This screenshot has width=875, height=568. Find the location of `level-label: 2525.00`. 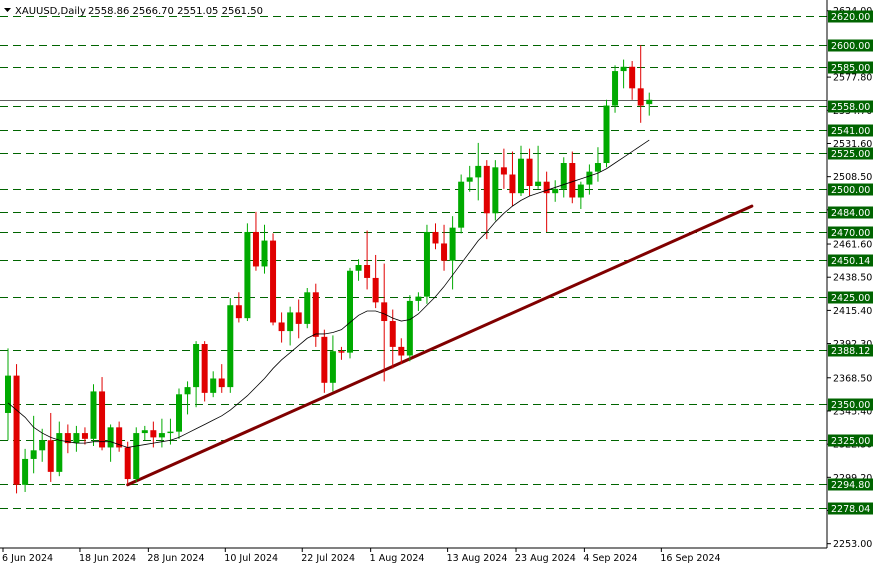

level-label: 2525.00 is located at coordinates (850, 154).